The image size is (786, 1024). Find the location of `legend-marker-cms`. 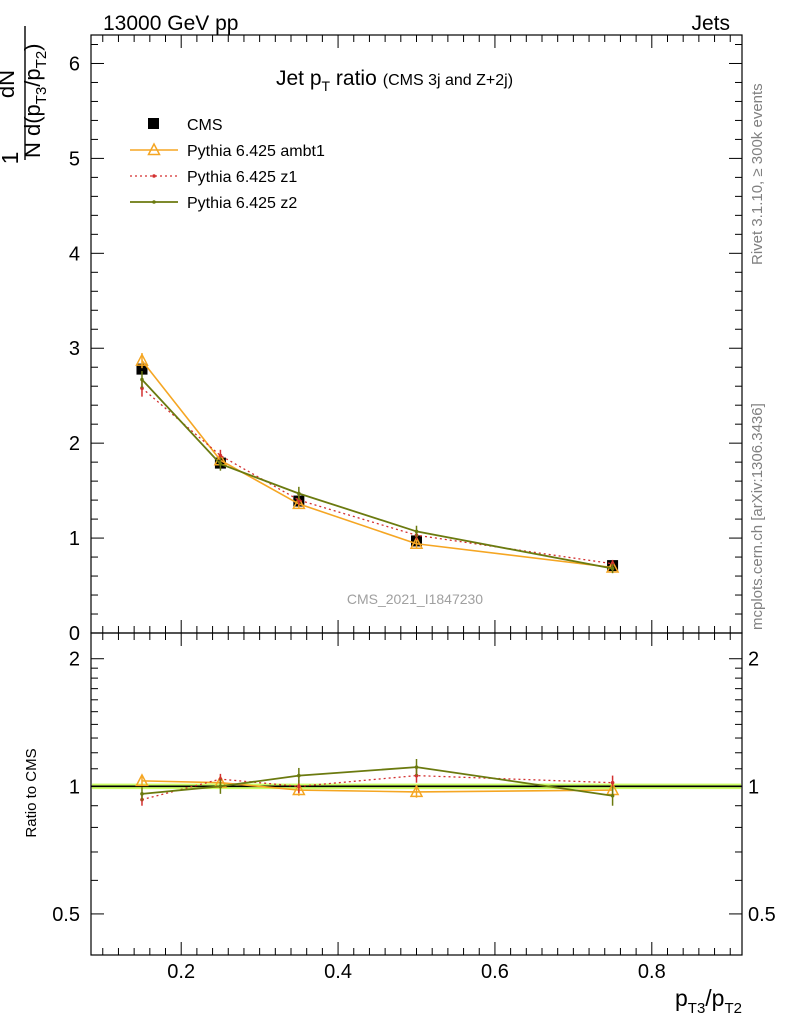

legend-marker-cms is located at coordinates (153, 123).